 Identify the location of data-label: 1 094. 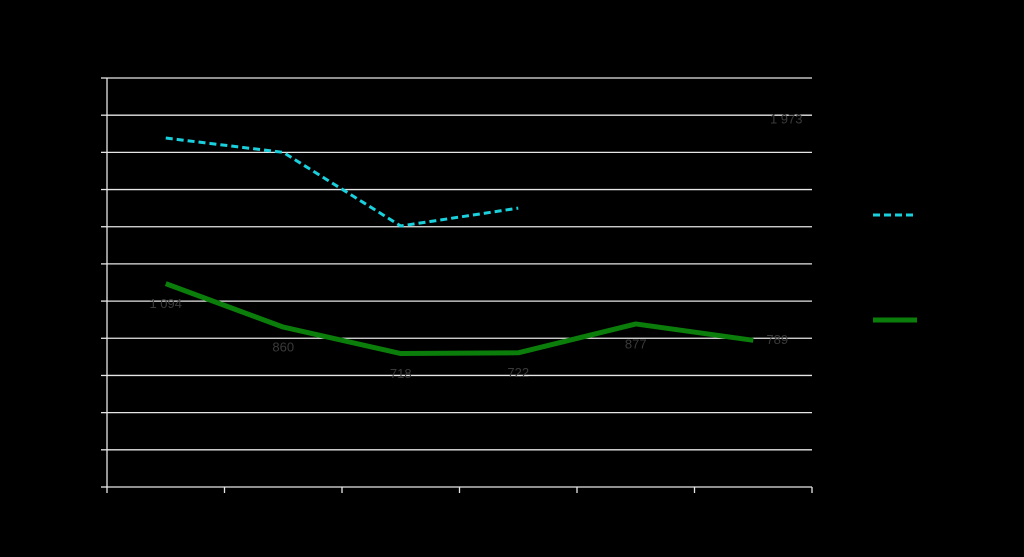
(165, 303).